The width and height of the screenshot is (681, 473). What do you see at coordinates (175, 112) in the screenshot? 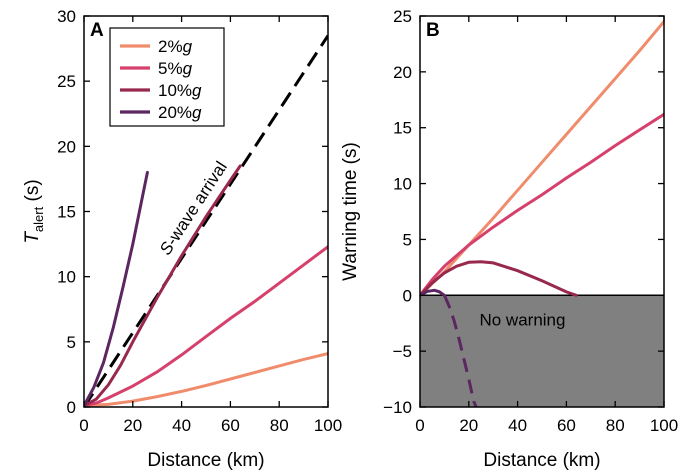
I see `legend-entry-value: 20%` at bounding box center [175, 112].